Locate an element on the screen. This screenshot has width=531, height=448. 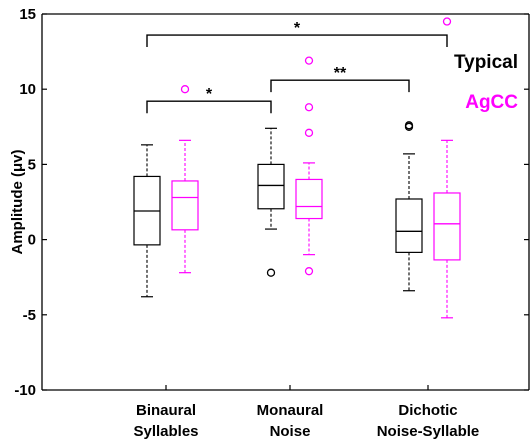
significance-bracket: ** is located at coordinates (340, 79).